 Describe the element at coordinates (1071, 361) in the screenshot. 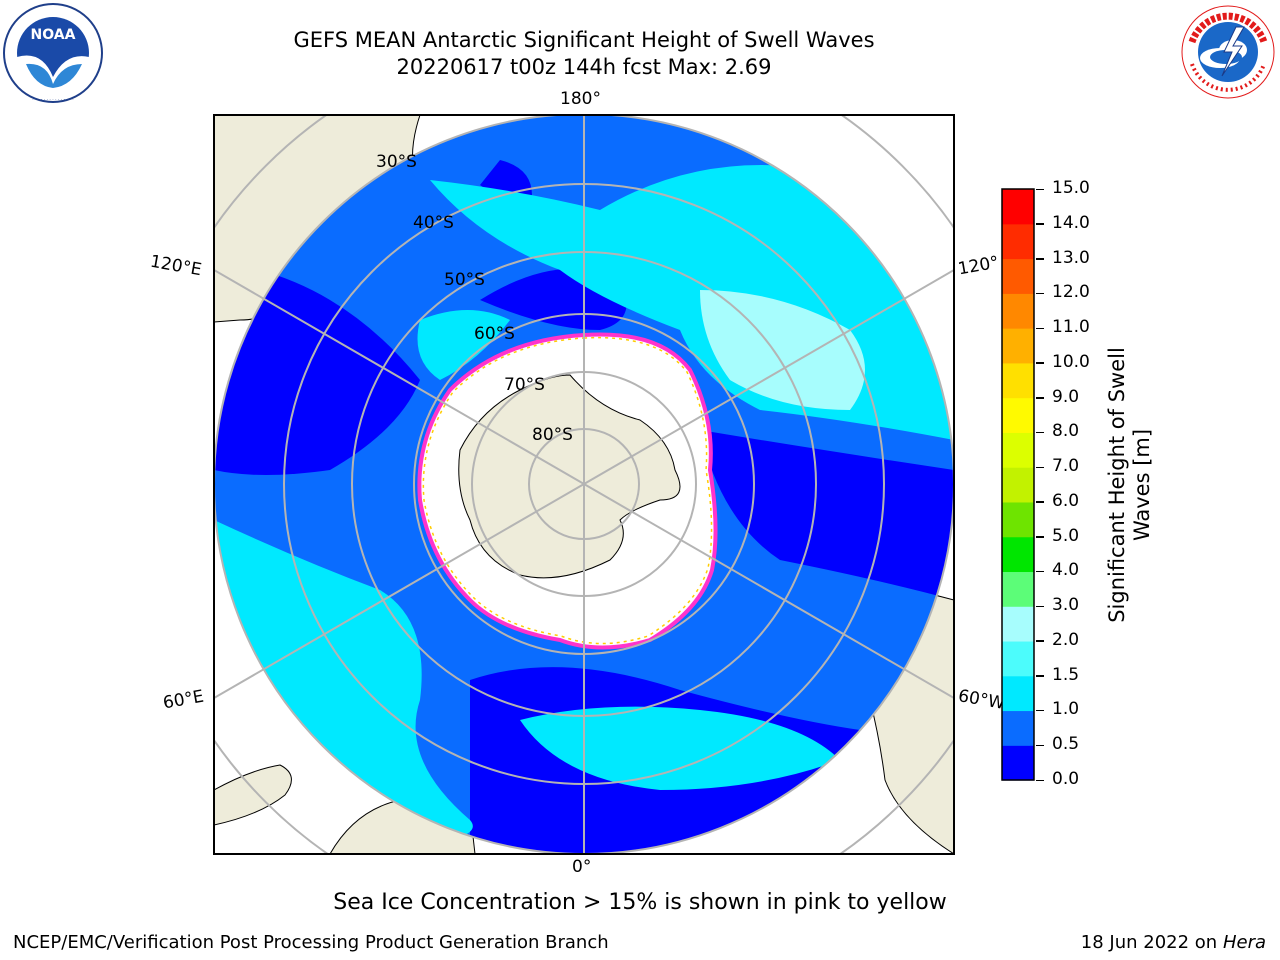

I see `colorbar-tick-label: 10.0` at that location.